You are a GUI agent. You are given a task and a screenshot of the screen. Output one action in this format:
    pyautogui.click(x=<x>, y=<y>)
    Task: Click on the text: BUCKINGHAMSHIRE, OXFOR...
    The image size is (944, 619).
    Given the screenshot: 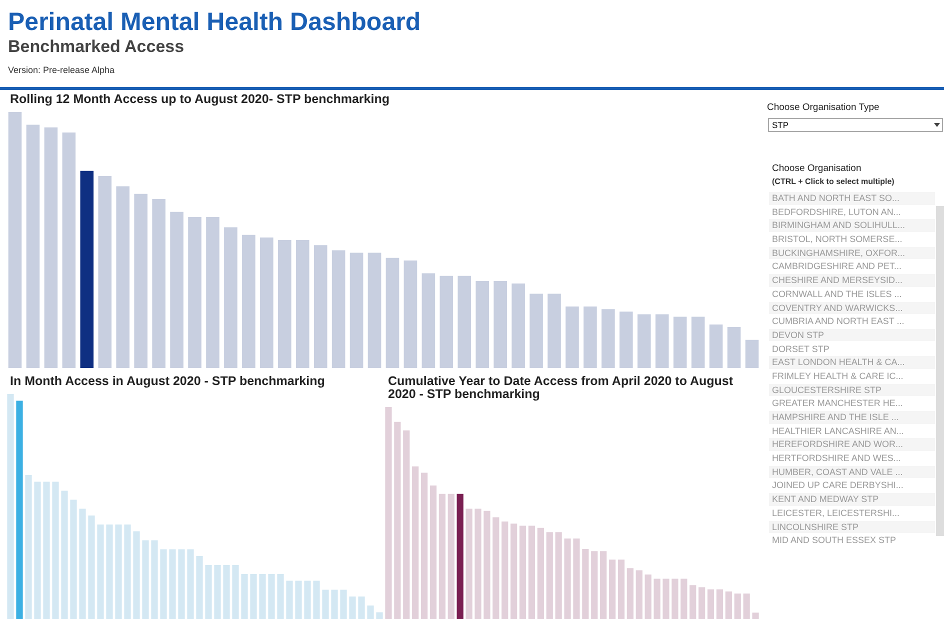 What is the action you would take?
    pyautogui.click(x=852, y=253)
    